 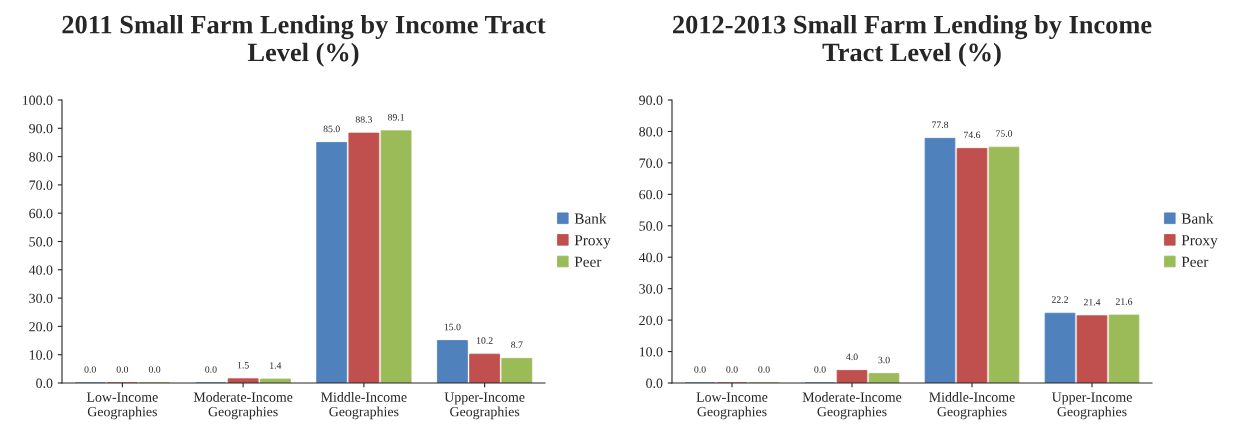 I want to click on data-label: 21.4, so click(x=1092, y=302).